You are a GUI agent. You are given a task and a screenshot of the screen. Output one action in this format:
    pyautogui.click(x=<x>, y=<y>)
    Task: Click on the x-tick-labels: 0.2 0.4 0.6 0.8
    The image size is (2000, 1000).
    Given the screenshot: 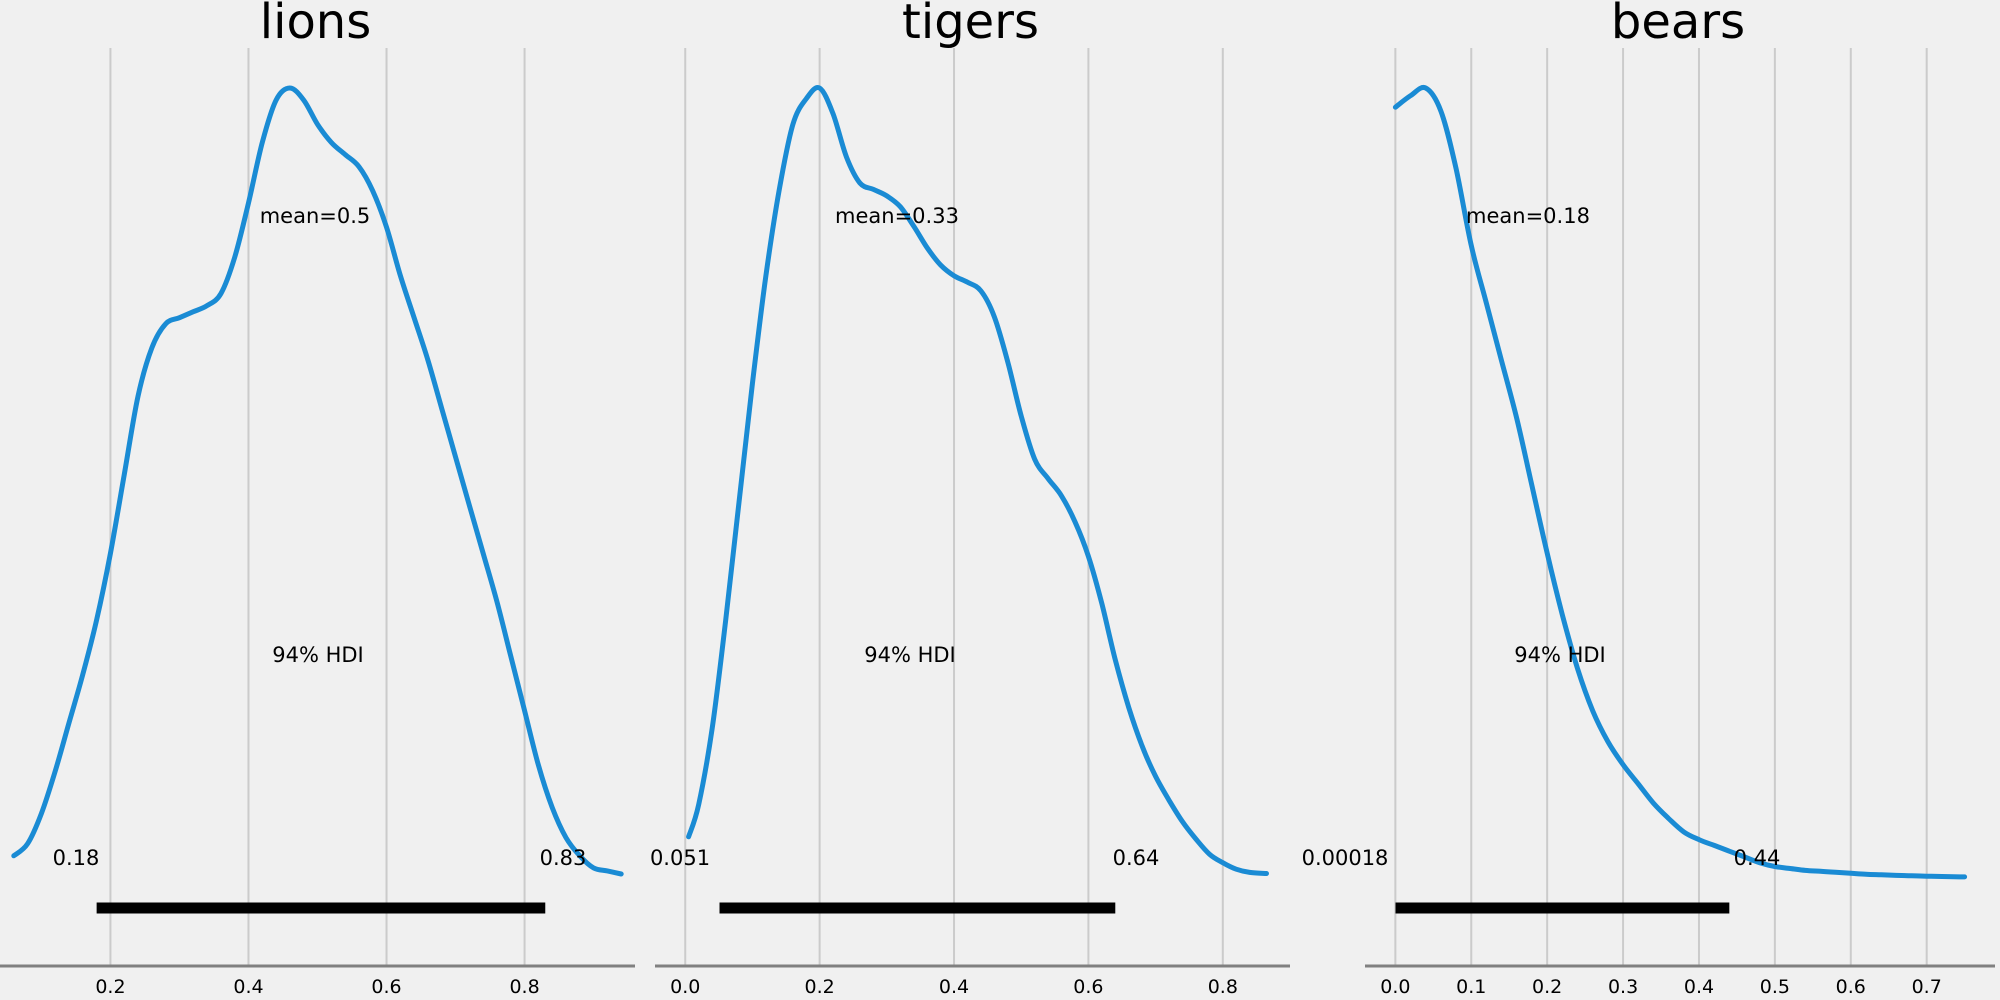 What is the action you would take?
    pyautogui.click(x=317, y=987)
    